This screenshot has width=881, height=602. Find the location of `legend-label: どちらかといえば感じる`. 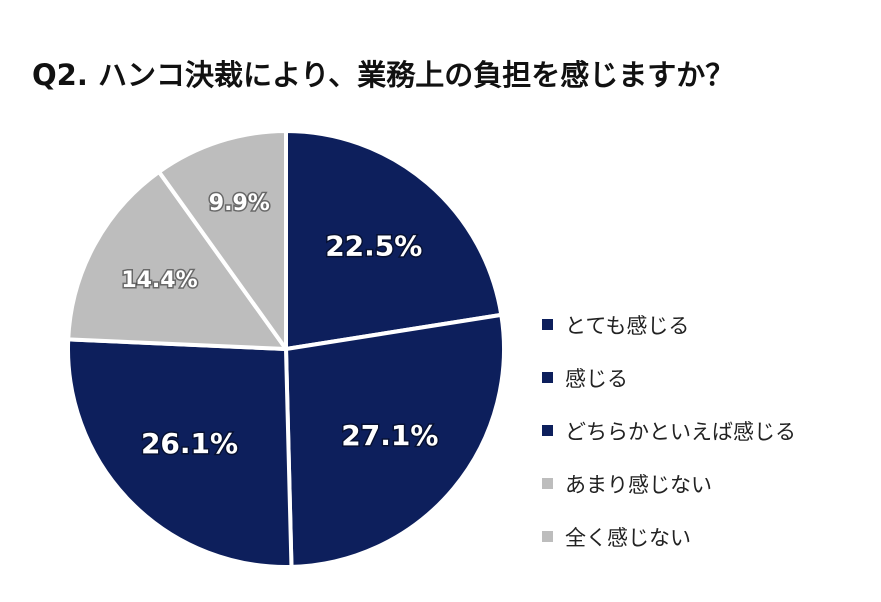

legend-label: どちらかといえば感じる is located at coordinates (680, 431).